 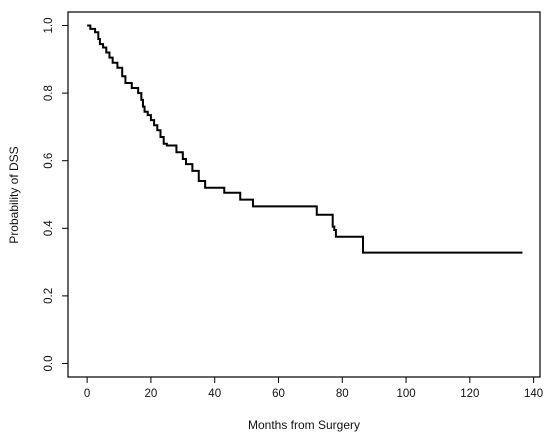 I want to click on x-tick-label: 140, so click(x=533, y=394).